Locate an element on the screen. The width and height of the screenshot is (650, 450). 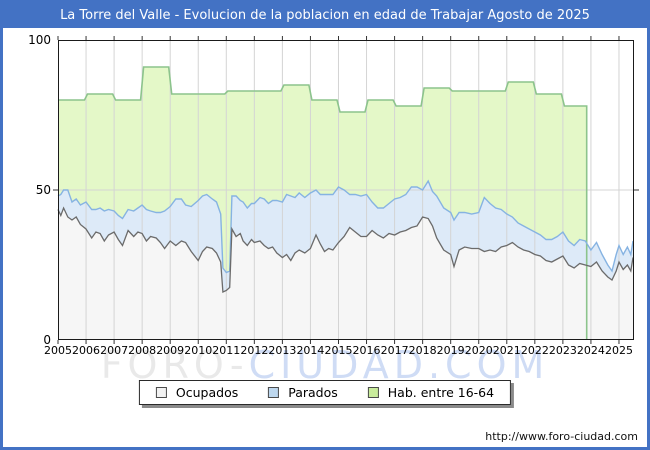
parados-swatch-icon is located at coordinates (274, 392).